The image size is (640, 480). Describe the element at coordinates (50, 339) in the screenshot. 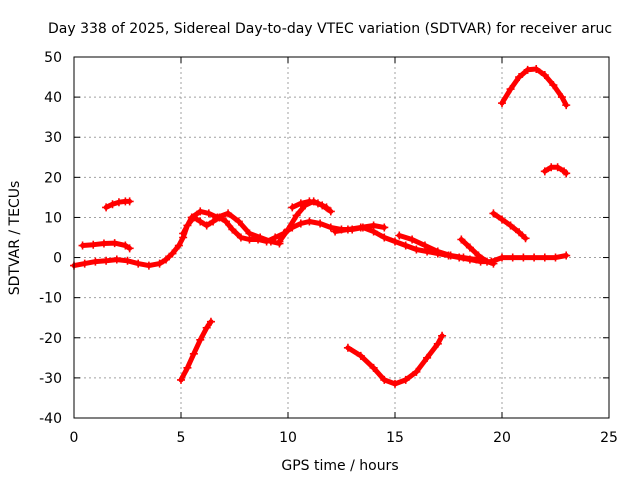

I see `y-tick-label: -20` at that location.